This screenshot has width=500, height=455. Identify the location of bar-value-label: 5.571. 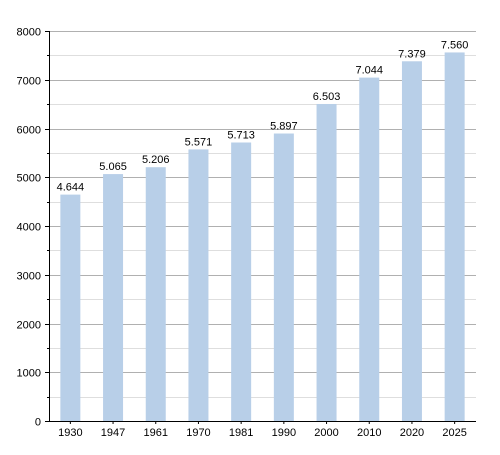
(199, 142).